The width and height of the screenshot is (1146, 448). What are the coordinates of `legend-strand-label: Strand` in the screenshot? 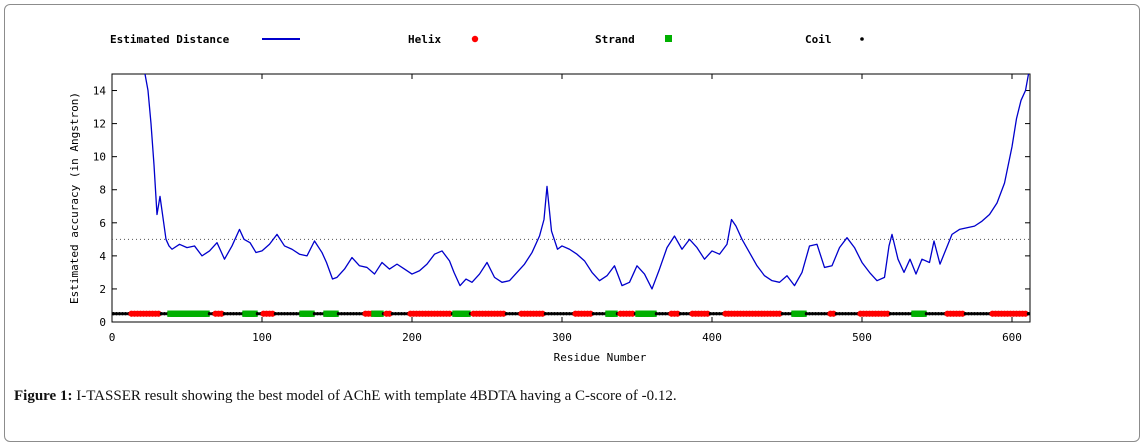 It's located at (615, 39).